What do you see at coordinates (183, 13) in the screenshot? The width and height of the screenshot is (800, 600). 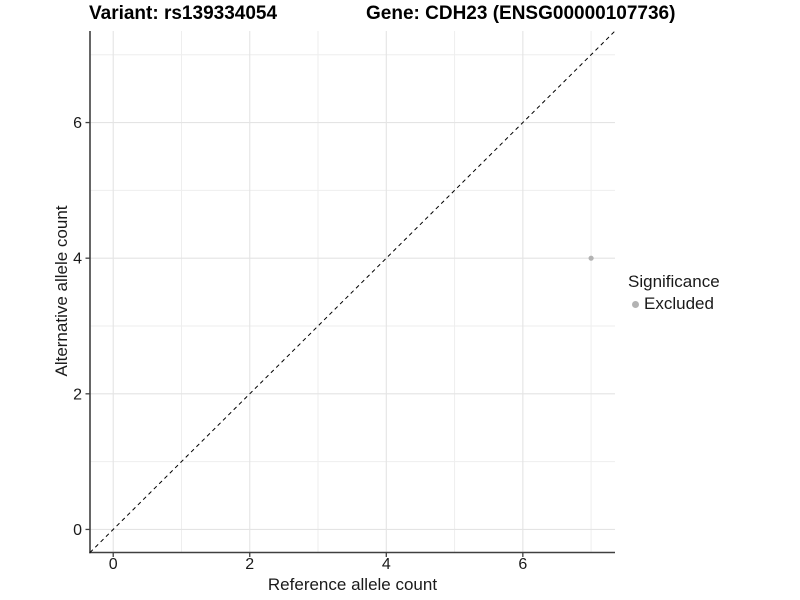 I see `plot-title-variant: Variant: rs139334054` at bounding box center [183, 13].